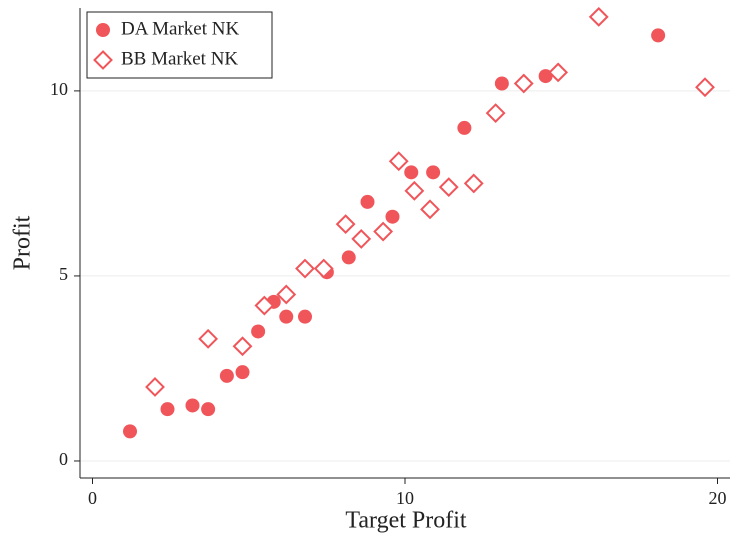 The height and width of the screenshot is (542, 734). Describe the element at coordinates (718, 498) in the screenshot. I see `x-tick-label: 20` at that location.